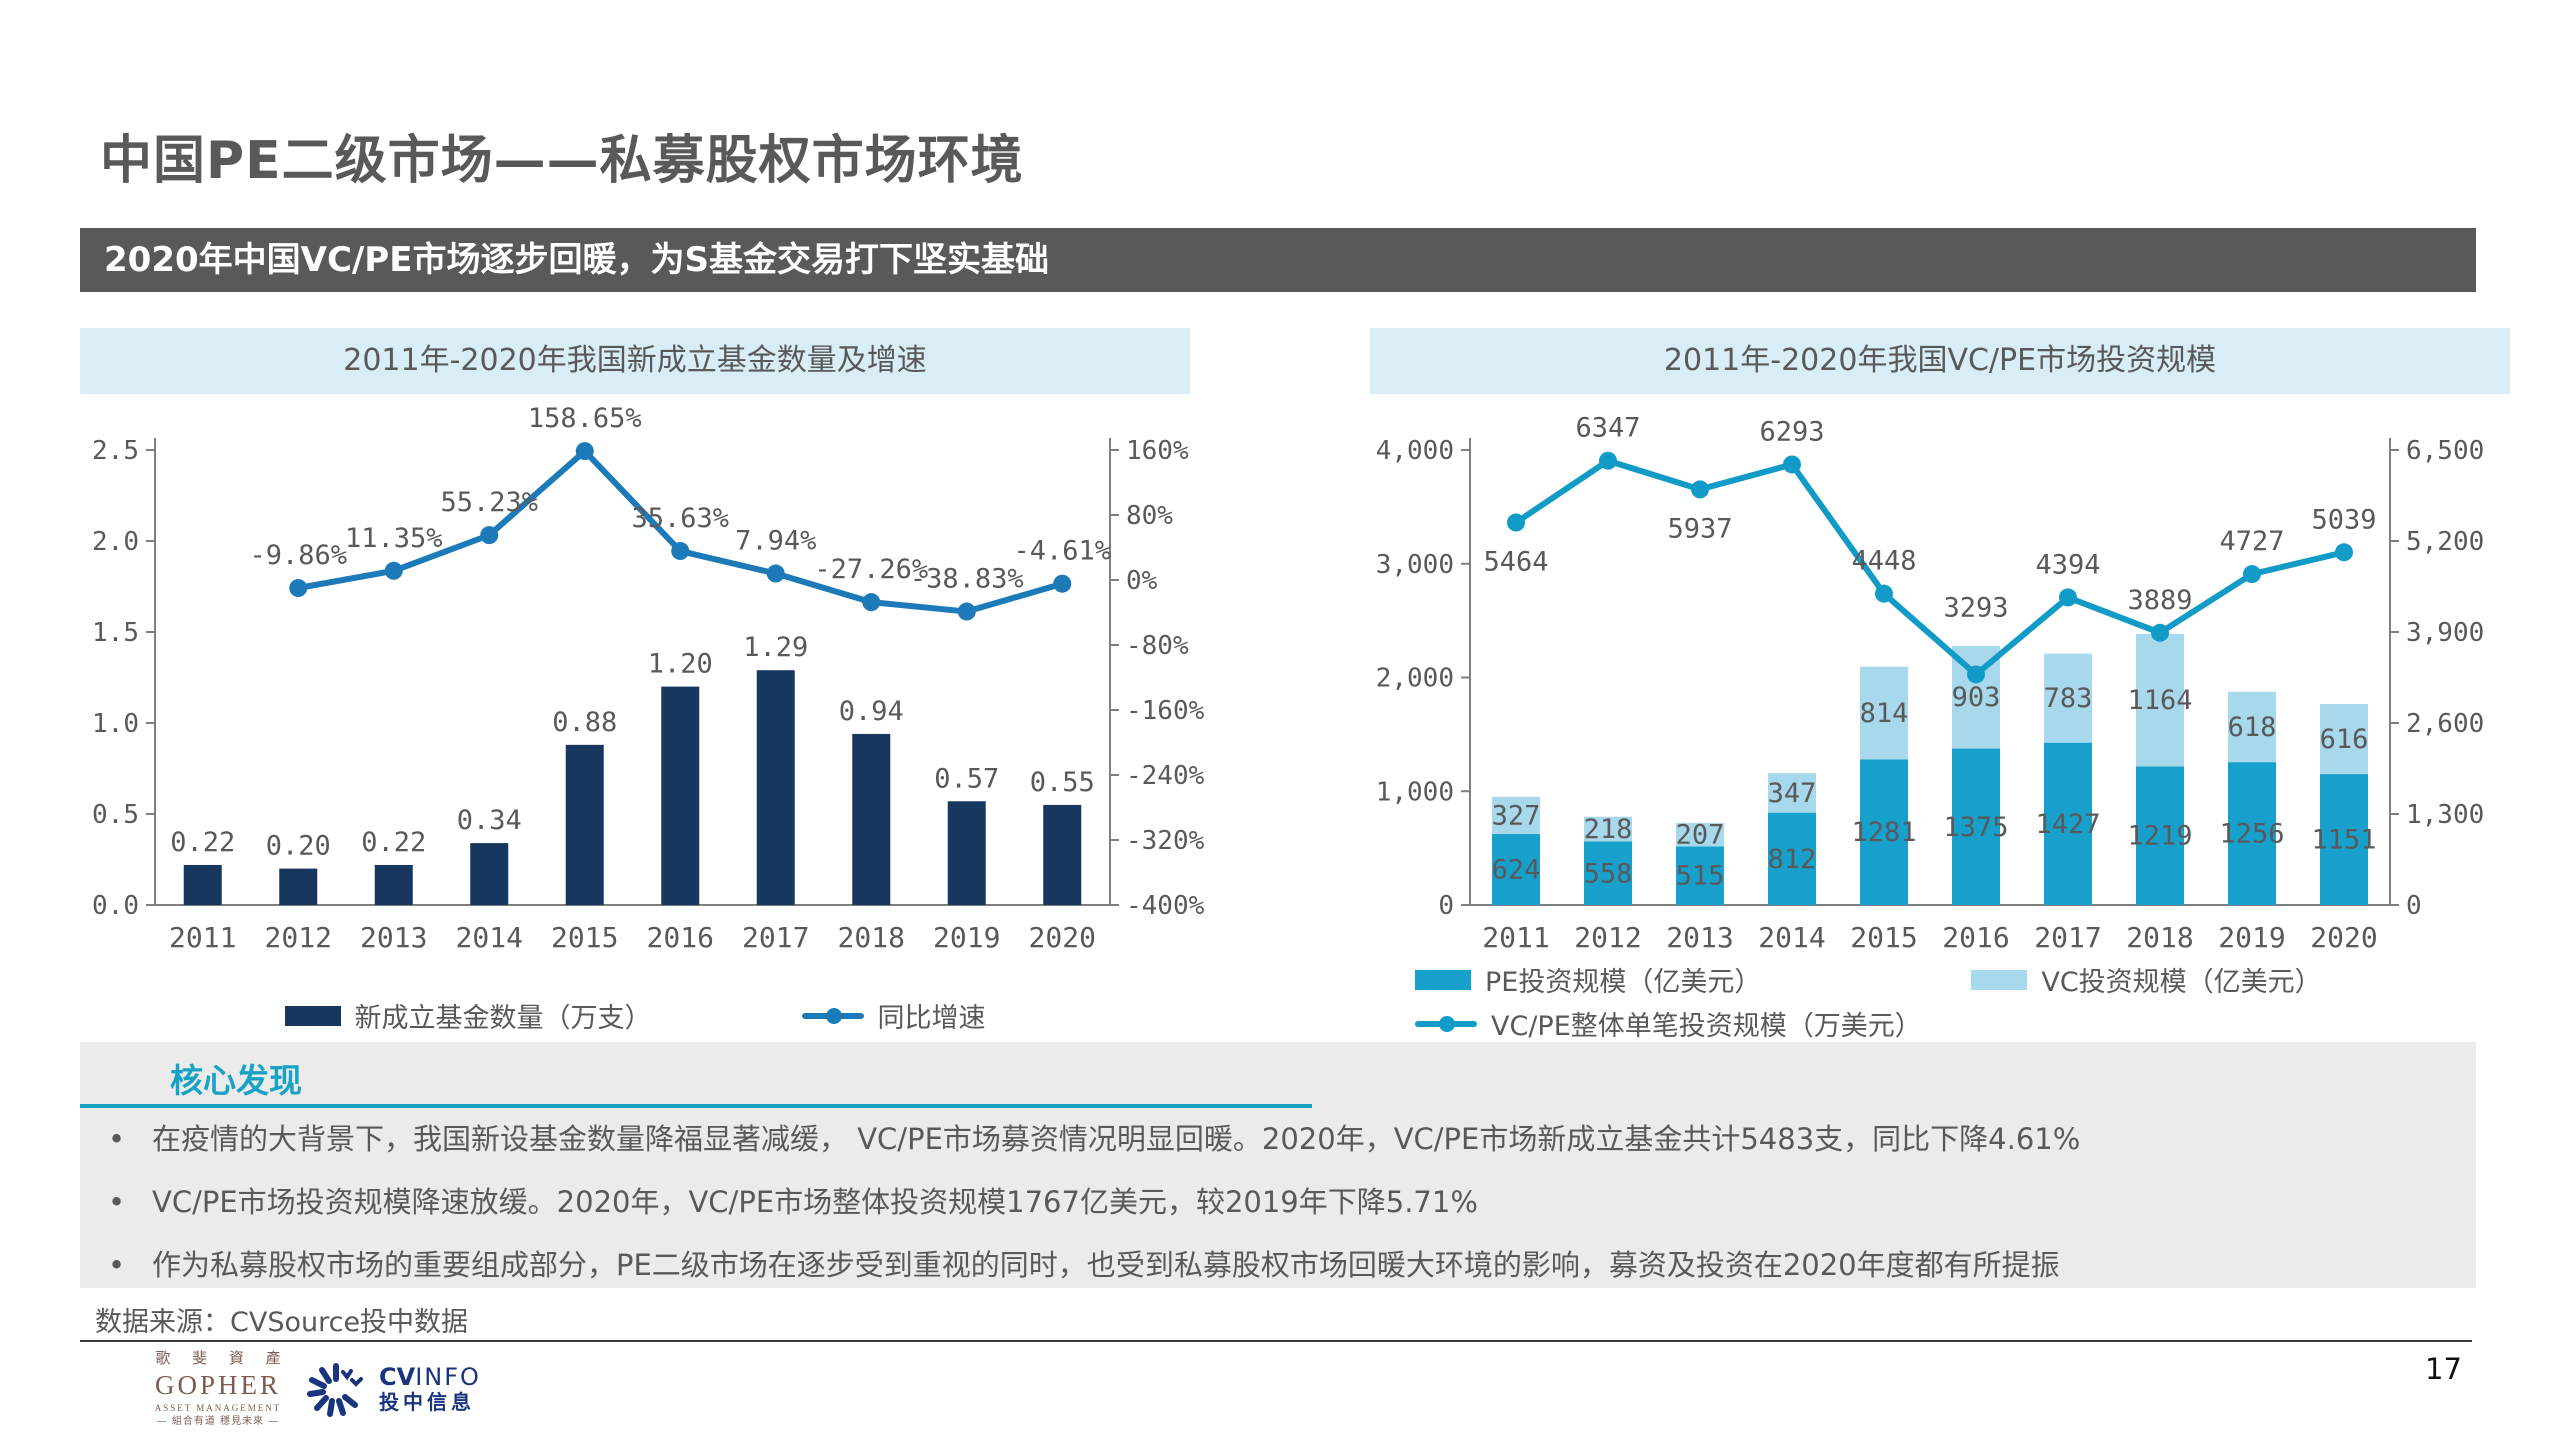 The height and width of the screenshot is (1440, 2560). I want to click on svg-text: 5039, so click(2343, 519).